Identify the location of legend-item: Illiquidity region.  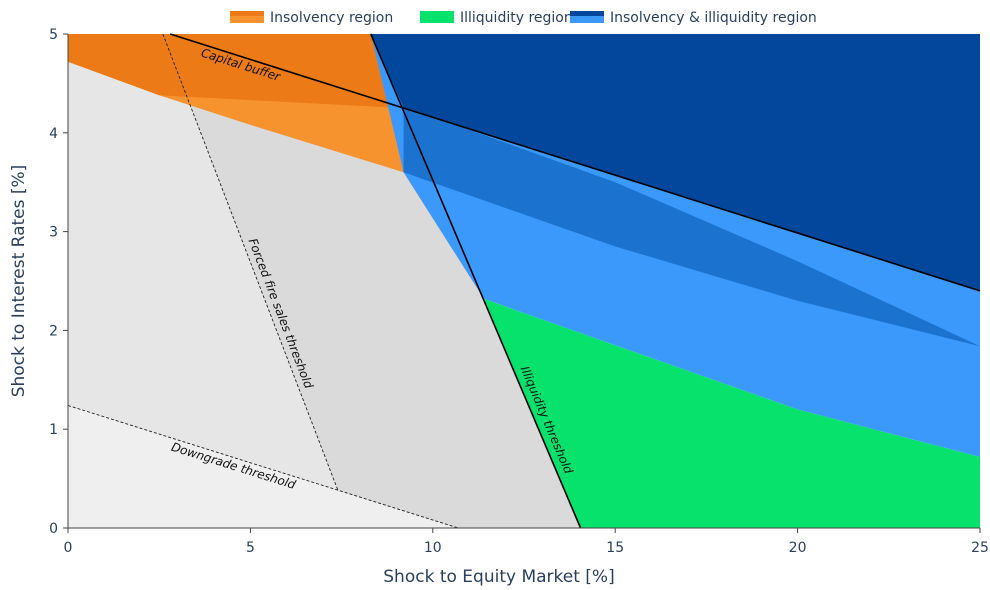
(496, 18).